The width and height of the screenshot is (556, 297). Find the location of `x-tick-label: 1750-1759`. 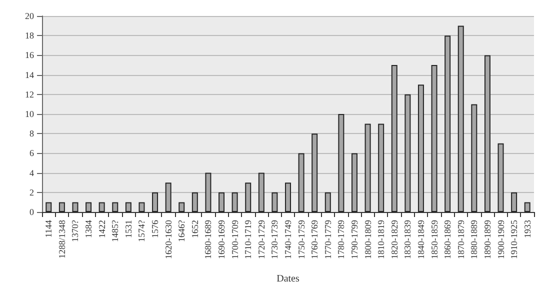

x-tick-label: 1750-1759 is located at coordinates (301, 239).